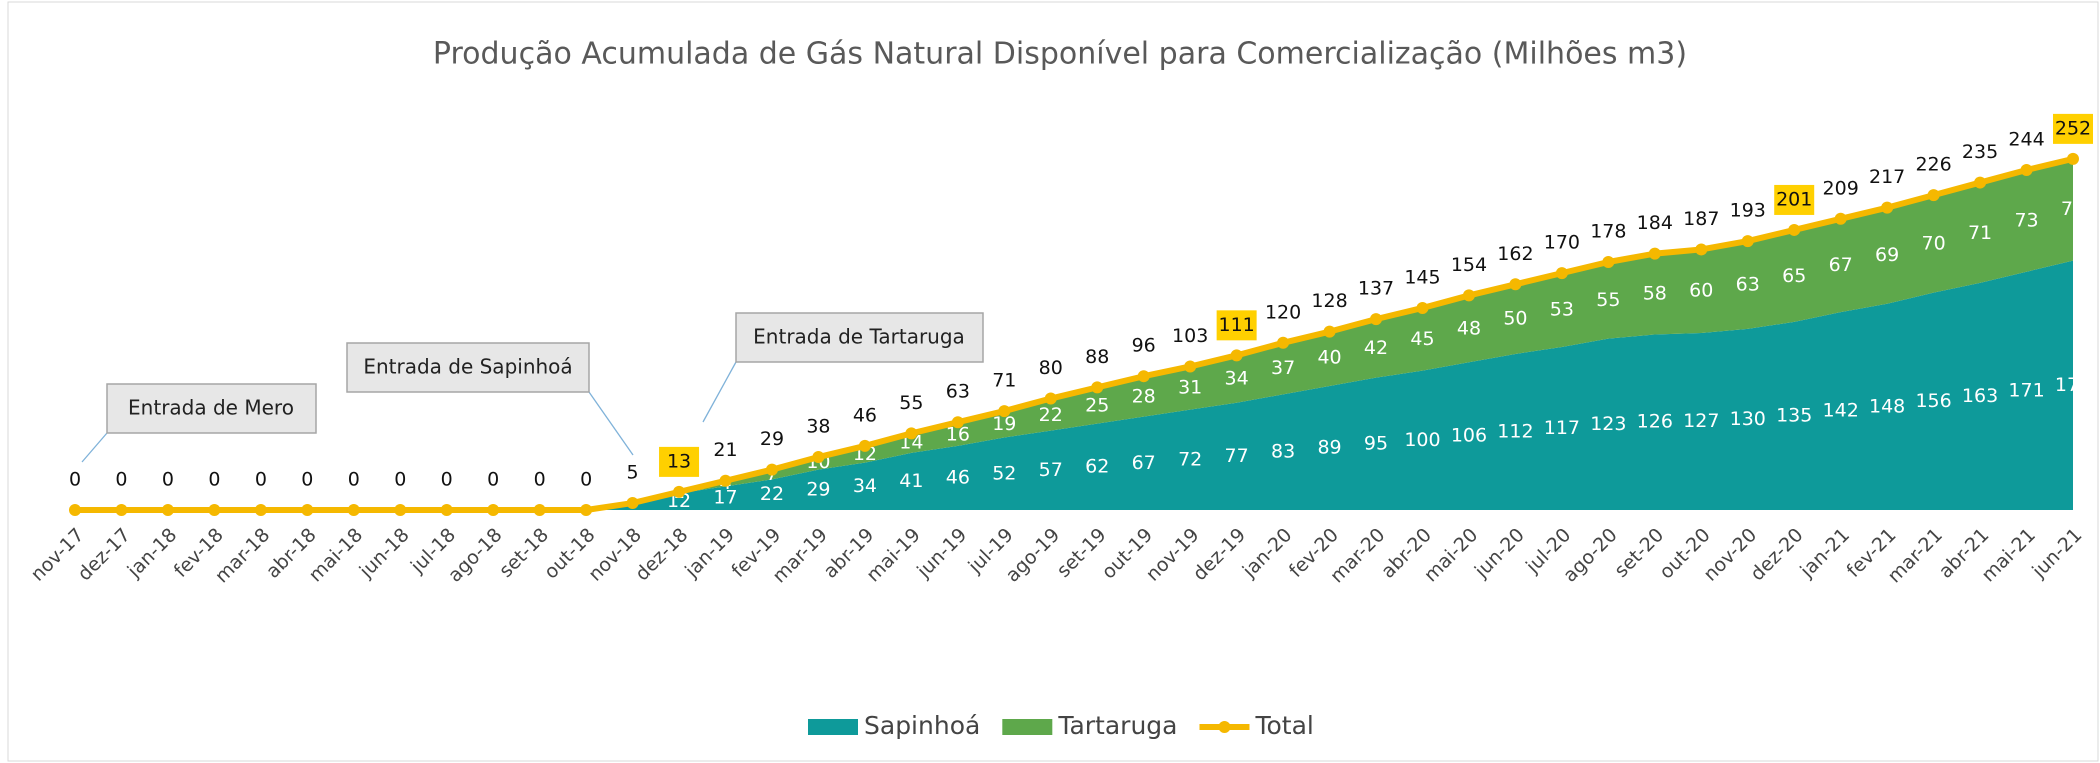  Describe the element at coordinates (2073, 209) in the screenshot. I see `data-label: 73` at that location.